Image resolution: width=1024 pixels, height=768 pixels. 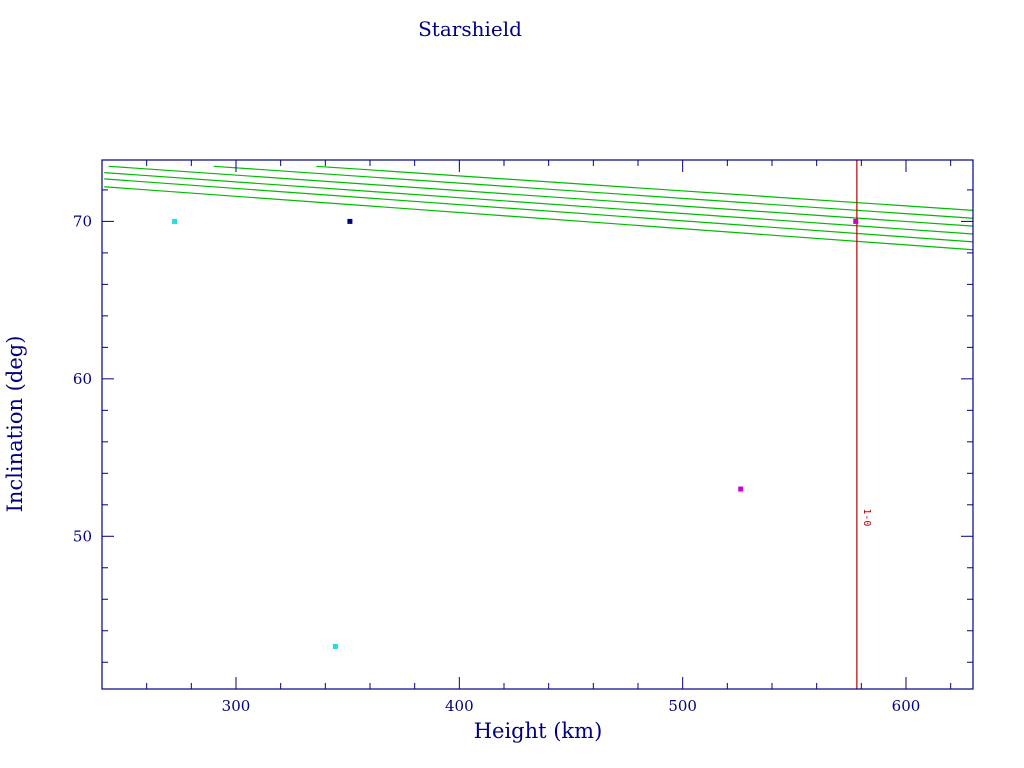 What do you see at coordinates (82, 379) in the screenshot?
I see `y-tick-label: 60` at bounding box center [82, 379].